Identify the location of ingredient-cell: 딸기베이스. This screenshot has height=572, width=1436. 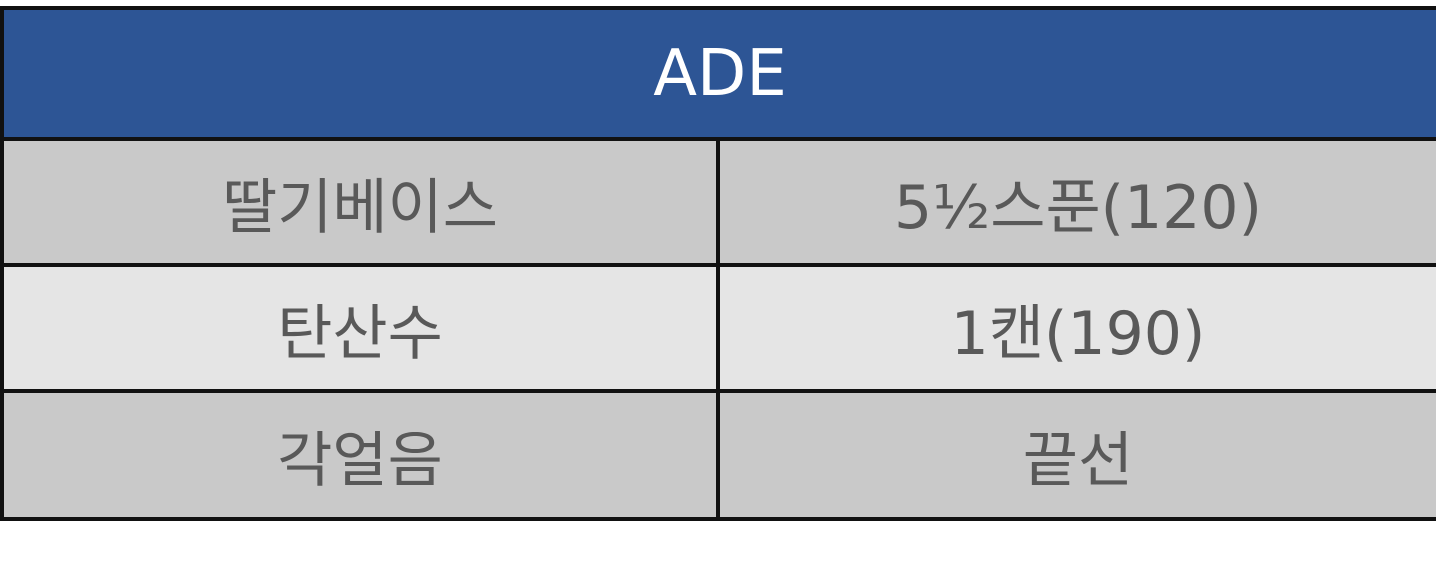
(360, 202).